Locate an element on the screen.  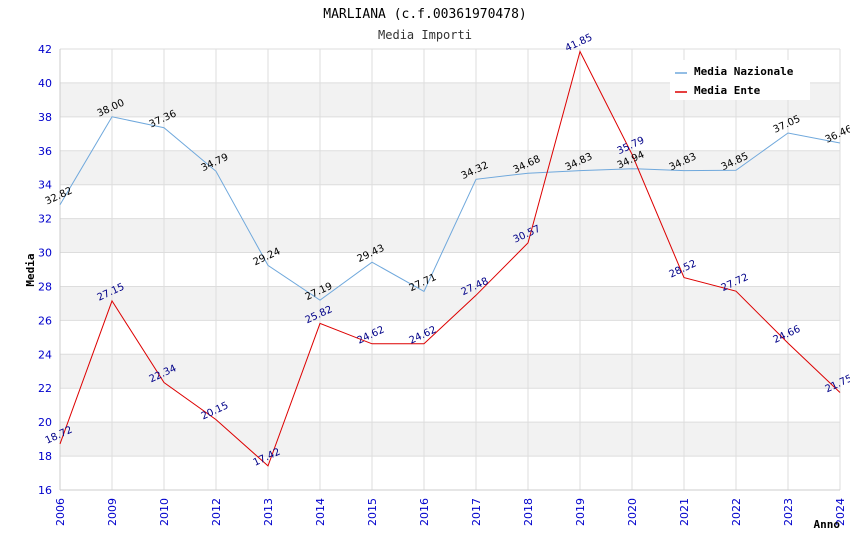
legend-label-ente: Media Ente is located at coordinates (727, 90).